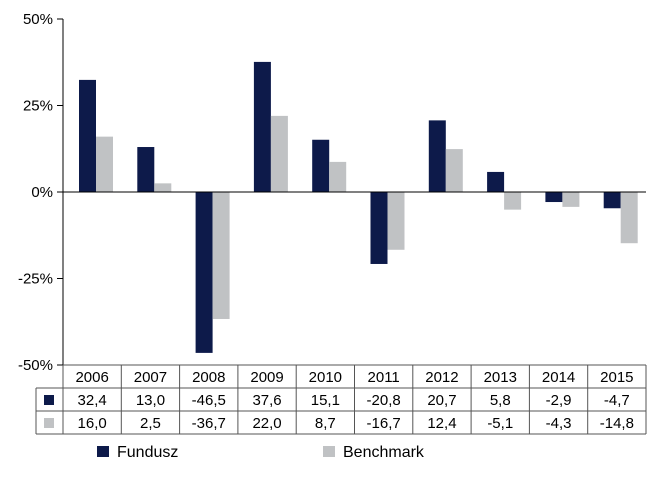 The height and width of the screenshot is (485, 654). I want to click on bar-fundusz-2013, so click(496, 181).